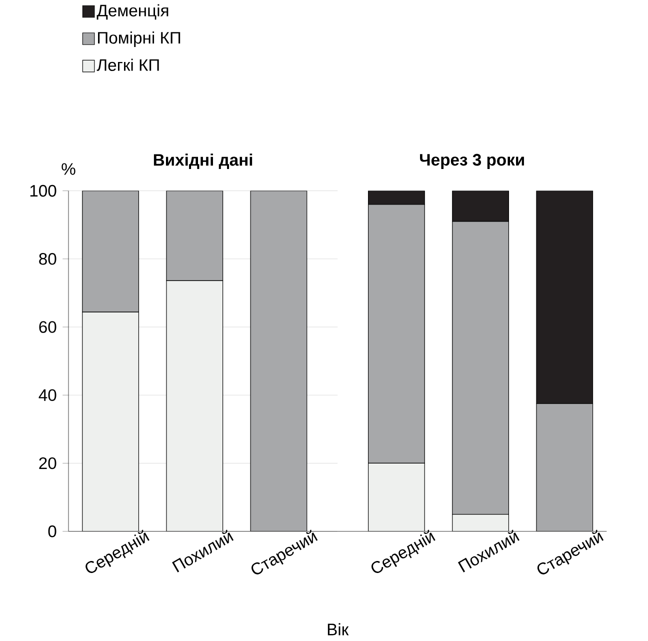 The width and height of the screenshot is (648, 641). What do you see at coordinates (47, 463) in the screenshot?
I see `y-tick-label: 20` at bounding box center [47, 463].